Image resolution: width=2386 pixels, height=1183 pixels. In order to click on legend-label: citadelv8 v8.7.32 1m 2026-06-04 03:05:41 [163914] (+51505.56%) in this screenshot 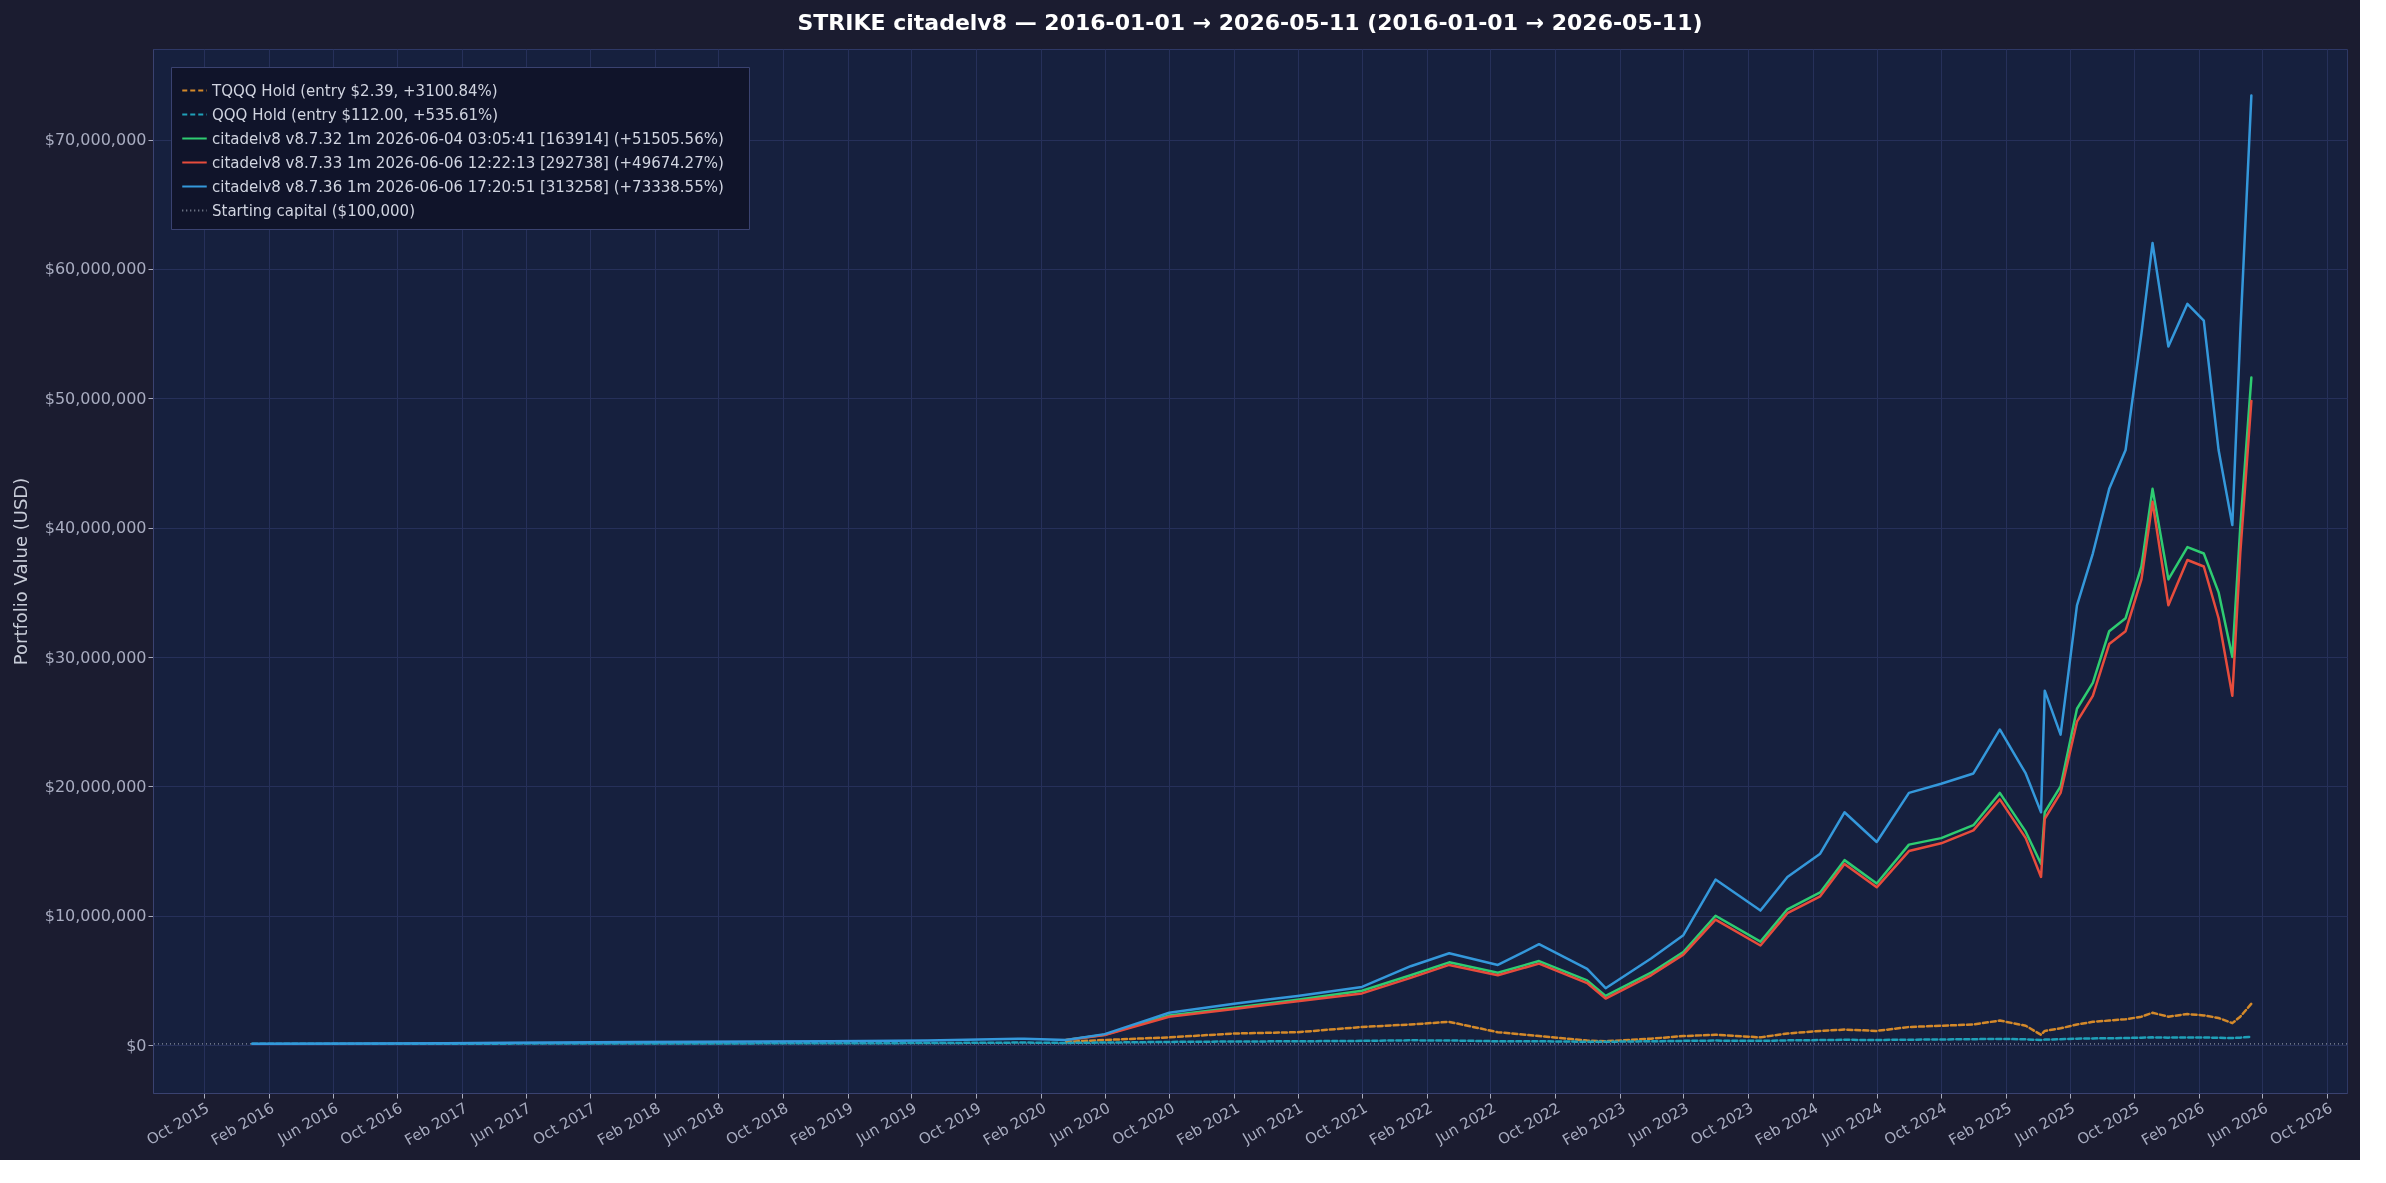, I will do `click(468, 138)`.